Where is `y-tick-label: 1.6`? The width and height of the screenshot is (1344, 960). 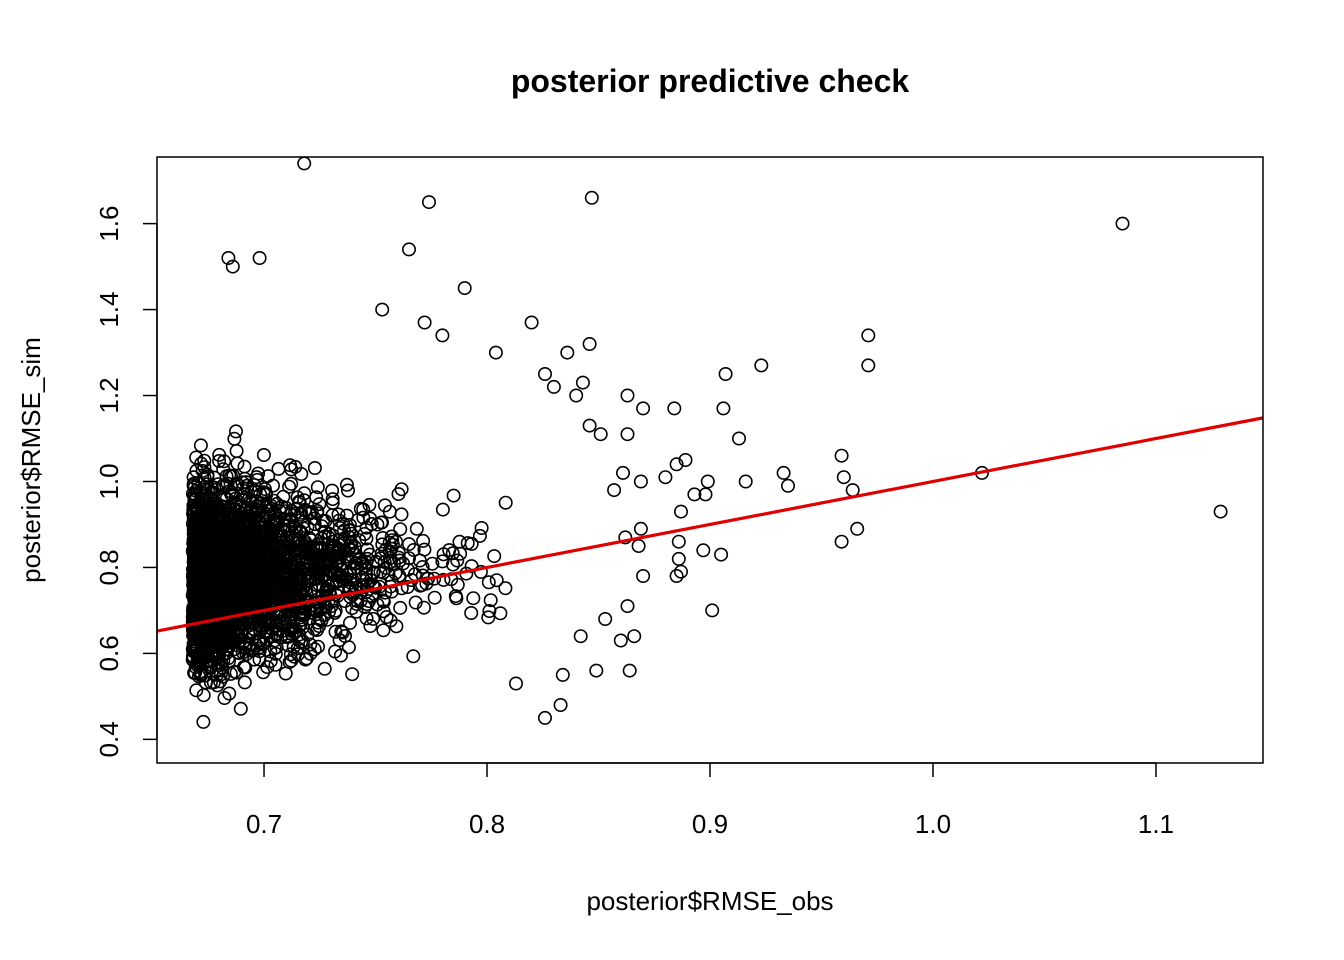
y-tick-label: 1.6 is located at coordinates (109, 224).